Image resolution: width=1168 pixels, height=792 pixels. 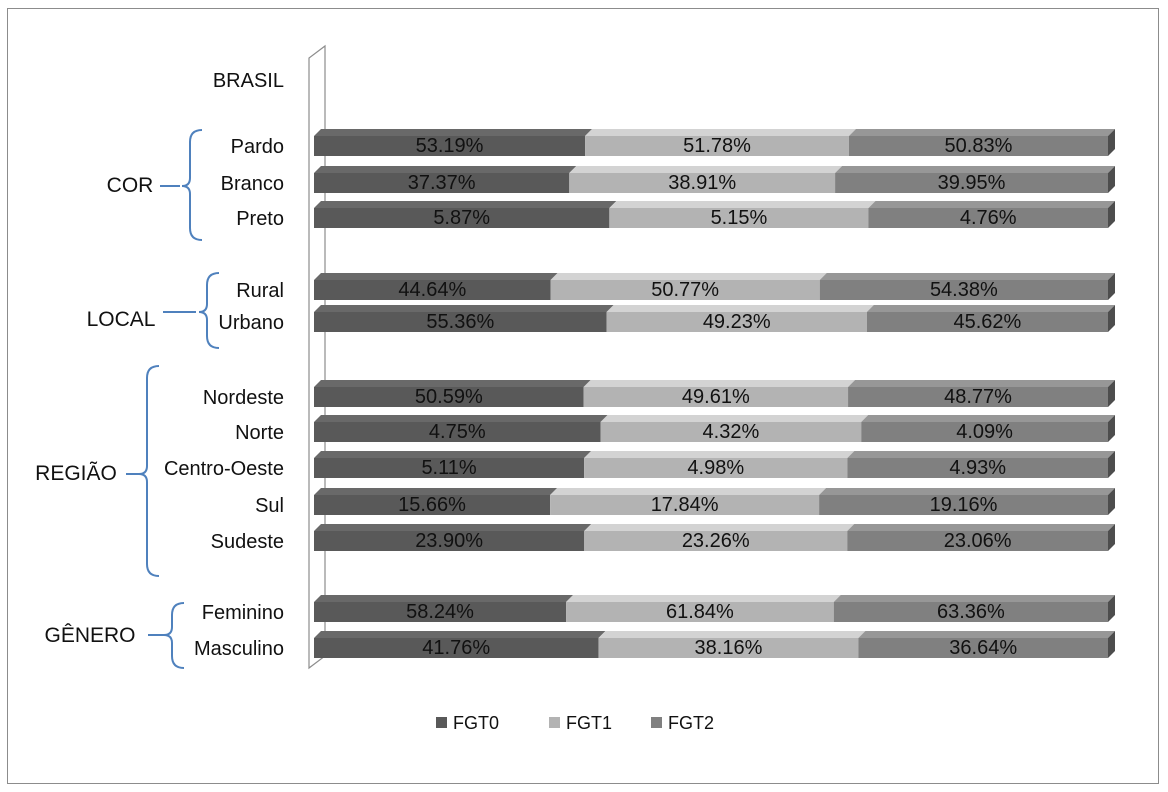 What do you see at coordinates (589, 723) in the screenshot?
I see `legend-label: FGT1` at bounding box center [589, 723].